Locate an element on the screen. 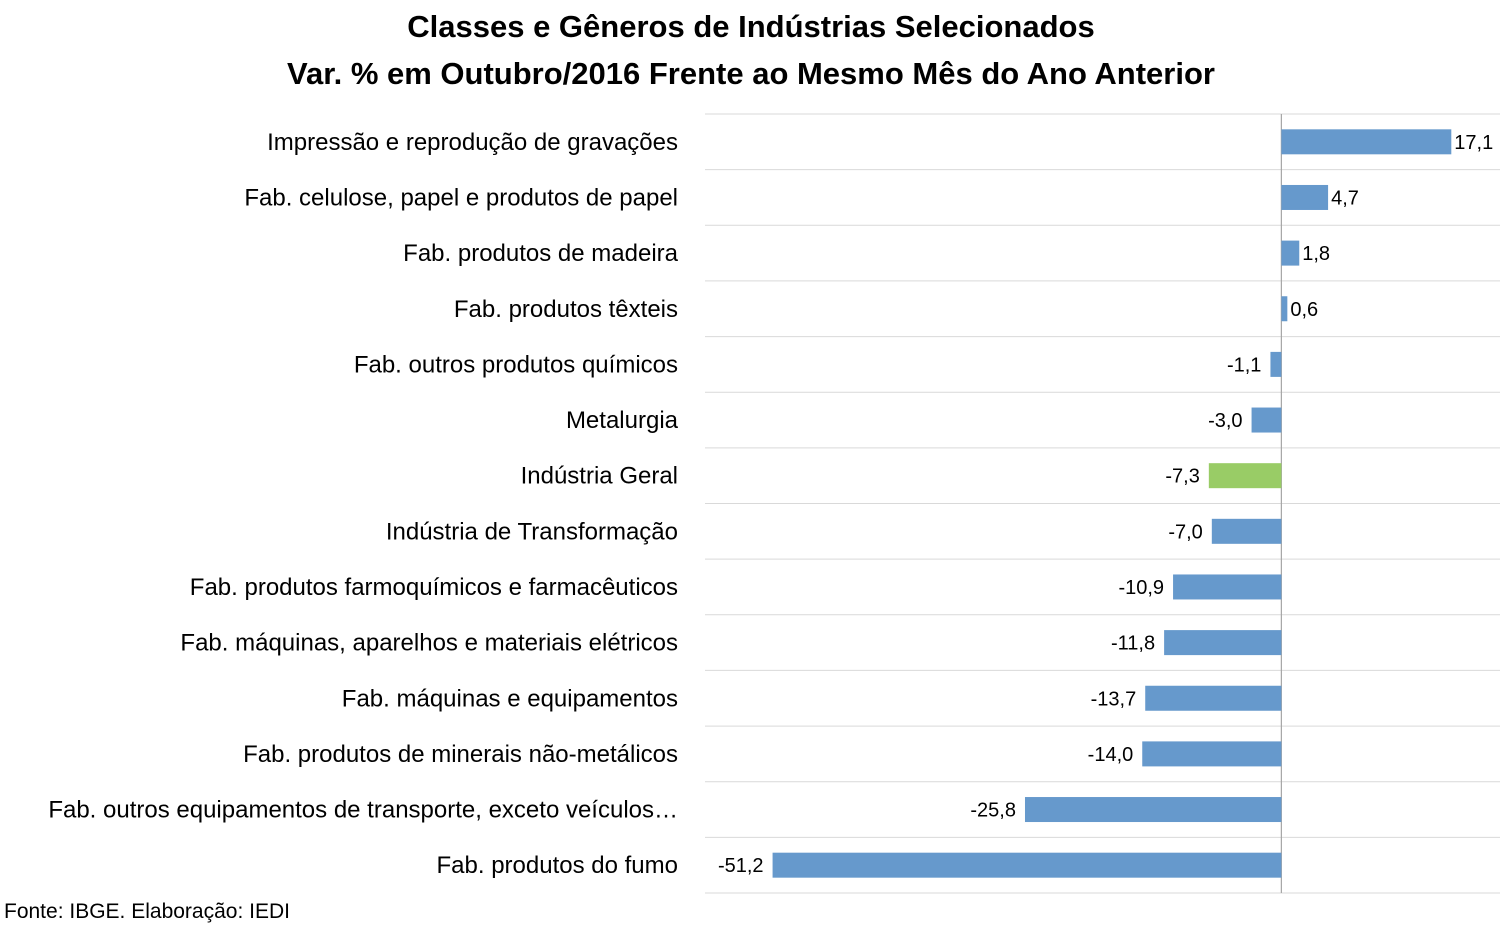 This screenshot has width=1502, height=929. category-label: Indústria de Transformação is located at coordinates (532, 531).